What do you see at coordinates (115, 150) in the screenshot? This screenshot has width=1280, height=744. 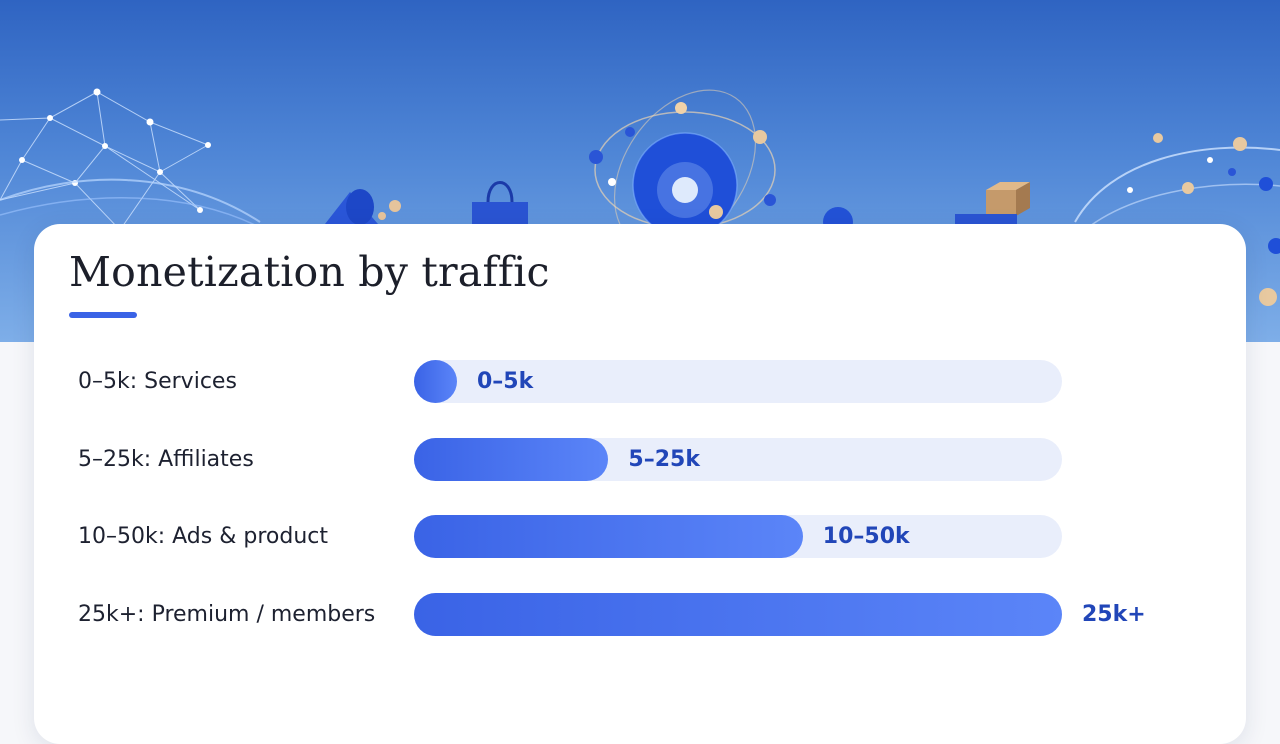 I see `network-nodes-icon` at bounding box center [115, 150].